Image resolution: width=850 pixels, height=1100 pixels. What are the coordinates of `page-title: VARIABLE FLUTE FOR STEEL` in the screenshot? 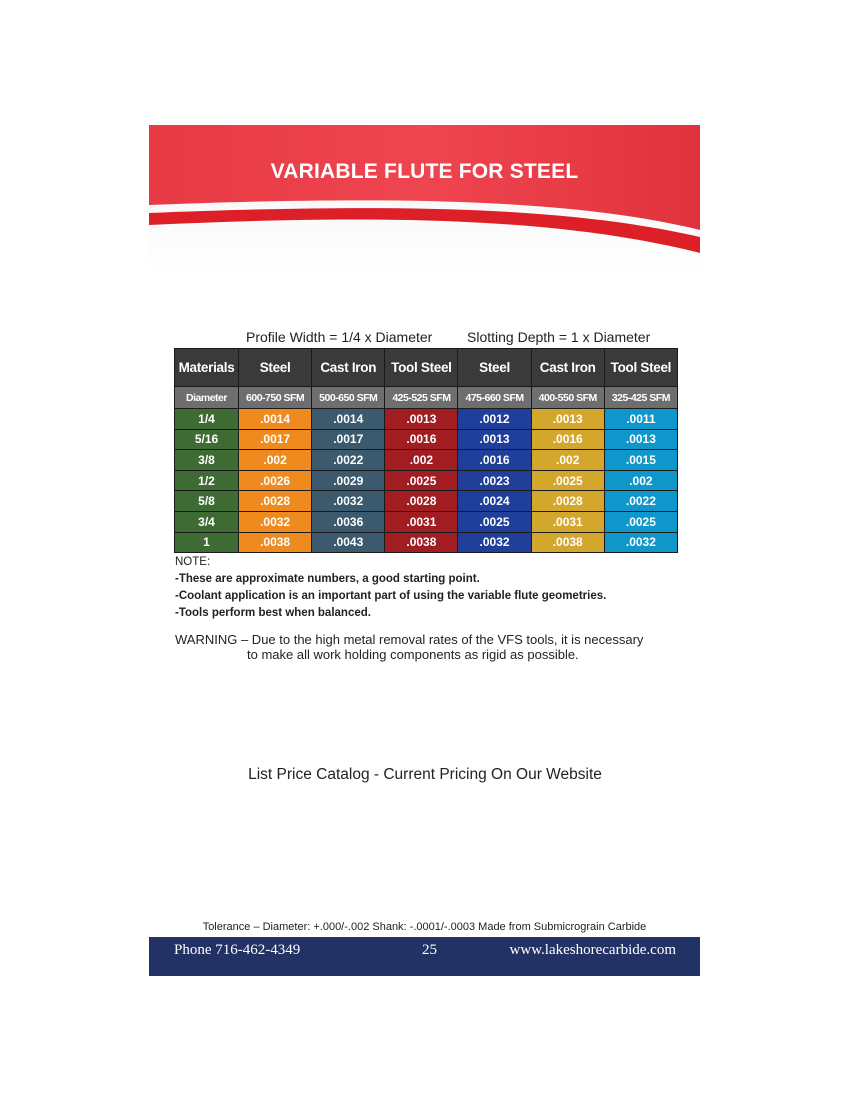 It's located at (424, 171).